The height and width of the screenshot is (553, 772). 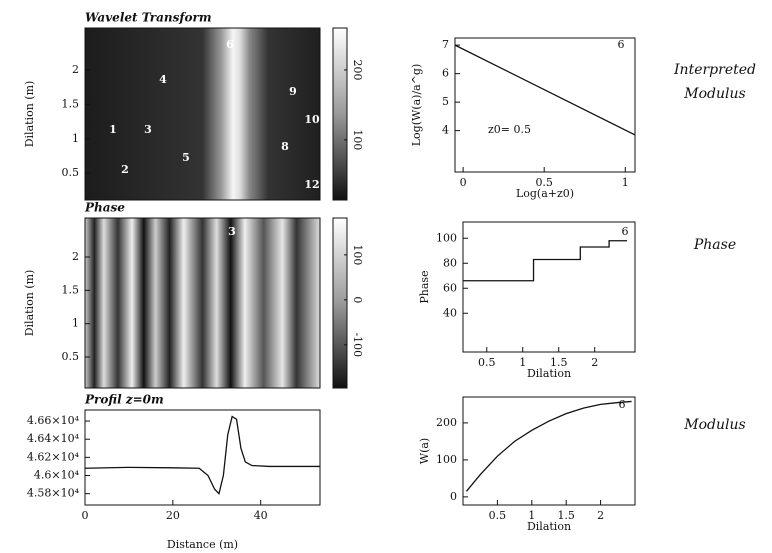 I want to click on annotation: z0= 0.5, so click(x=509, y=129).